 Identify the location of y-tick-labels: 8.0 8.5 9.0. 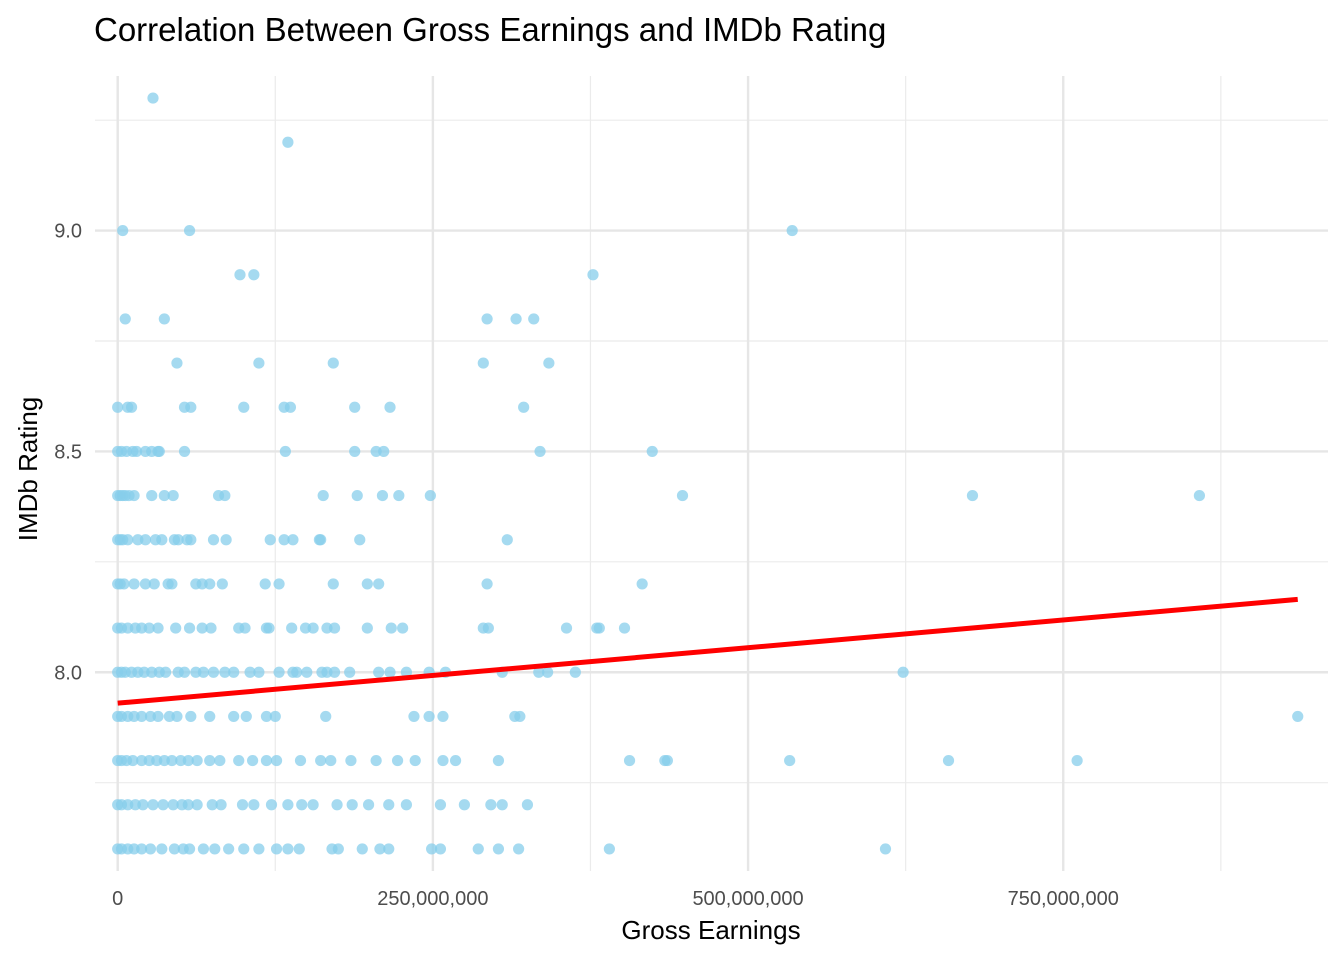
(68, 453).